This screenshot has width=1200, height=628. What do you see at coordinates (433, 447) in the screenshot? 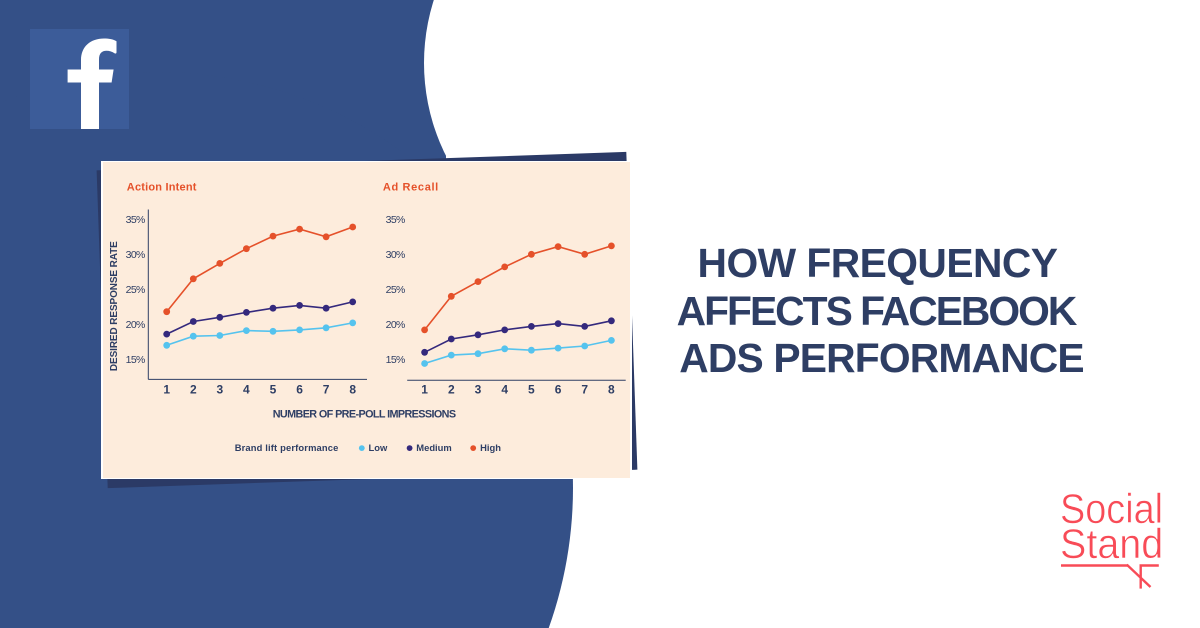
I see `svg-text: Medium` at bounding box center [433, 447].